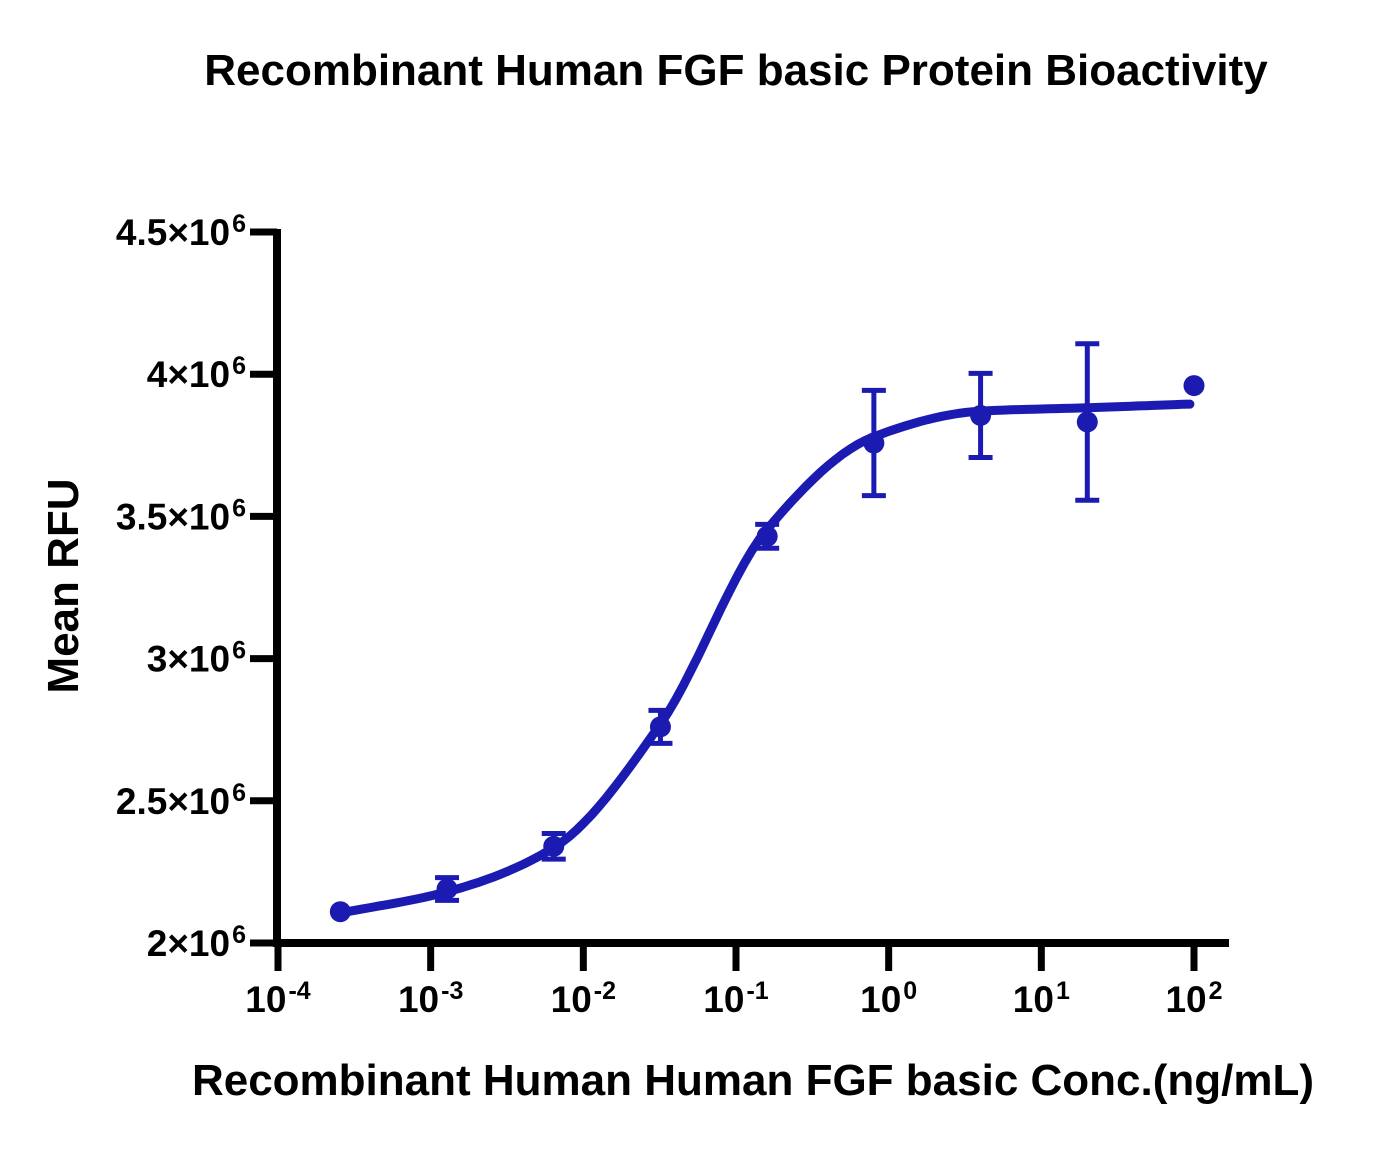 This screenshot has height=1151, width=1373. I want to click on y-axis-title: Mean RFU, so click(63, 586).